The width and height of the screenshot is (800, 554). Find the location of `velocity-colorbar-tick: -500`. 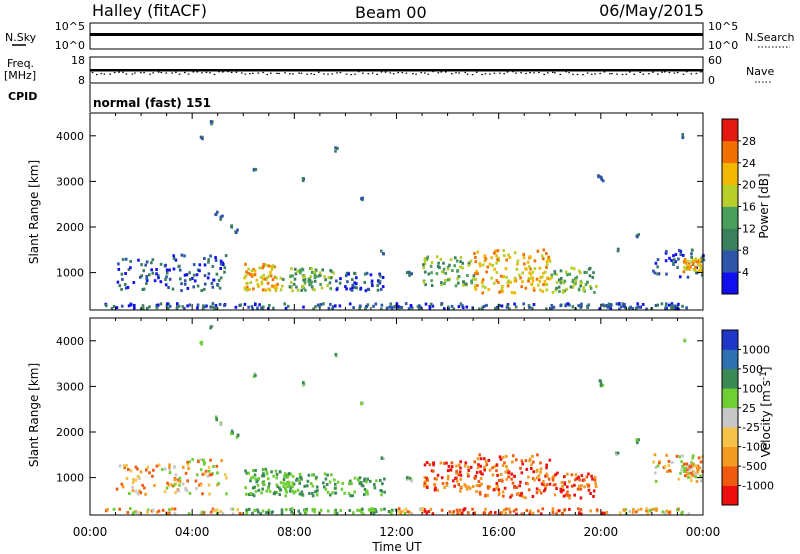

velocity-colorbar-tick: -500 is located at coordinates (754, 466).